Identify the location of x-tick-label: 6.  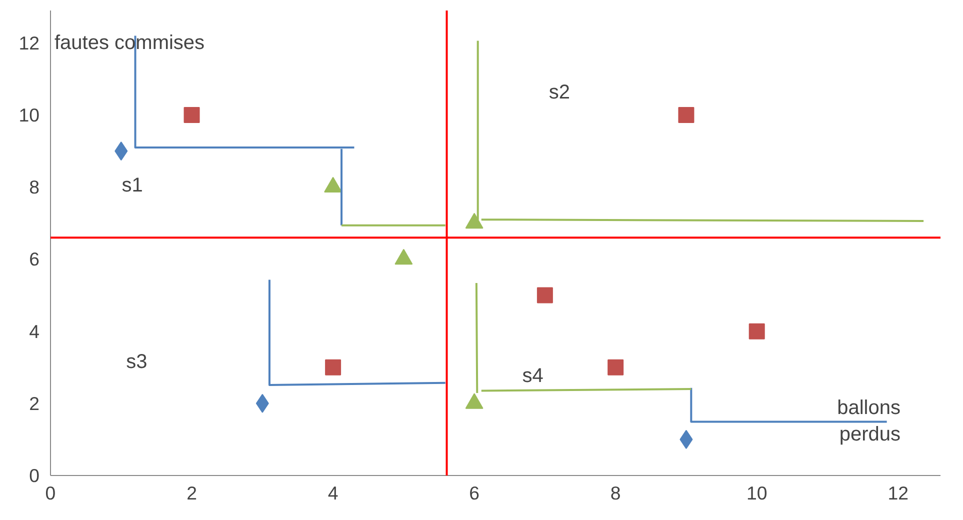
(474, 493).